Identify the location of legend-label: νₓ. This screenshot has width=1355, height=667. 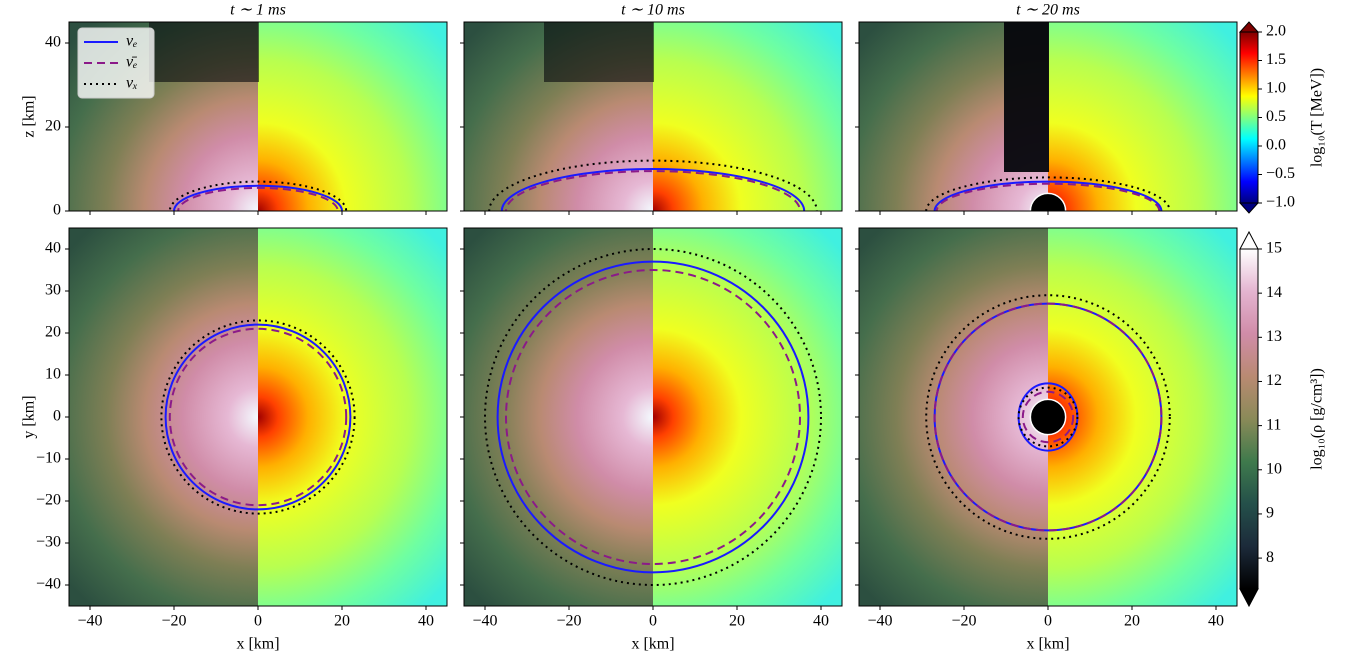
(132, 83).